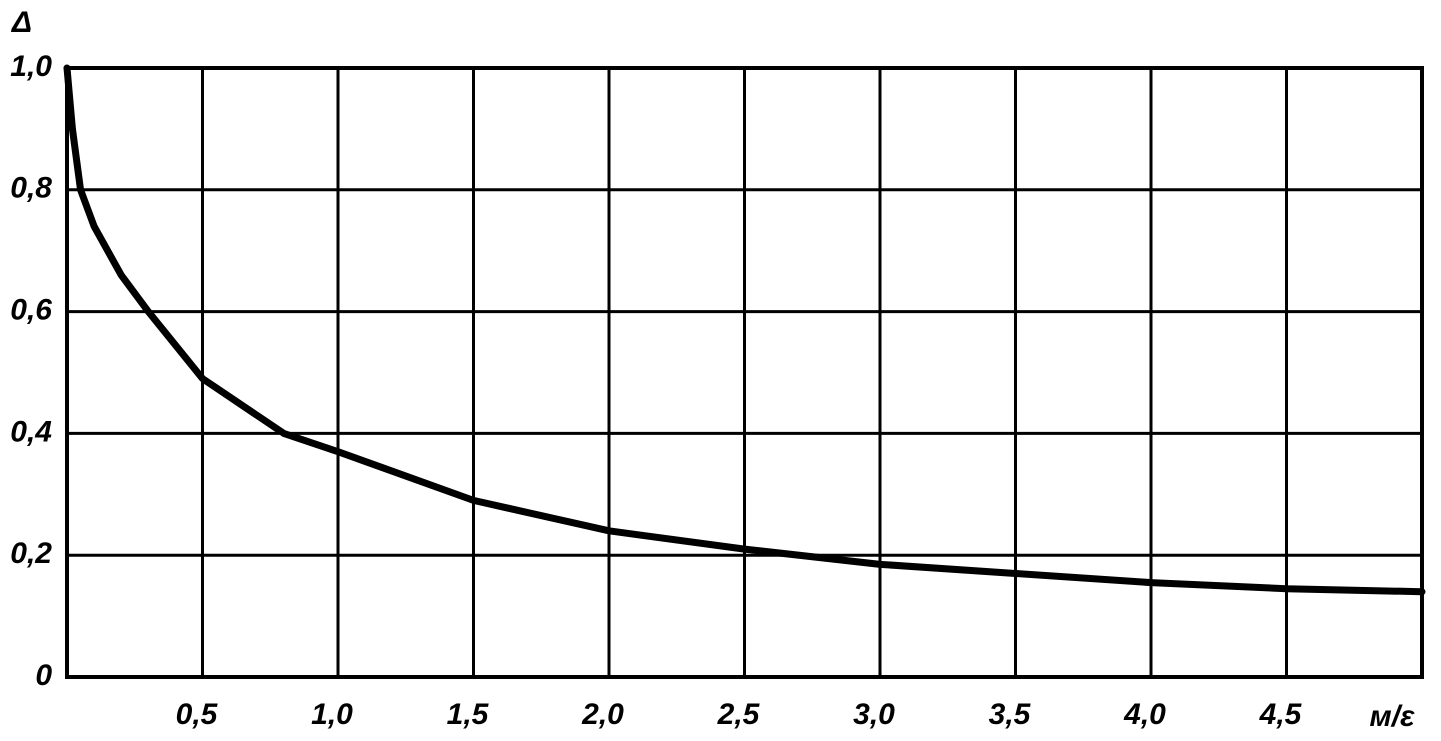  I want to click on y-tick-label: 0, so click(43, 675).